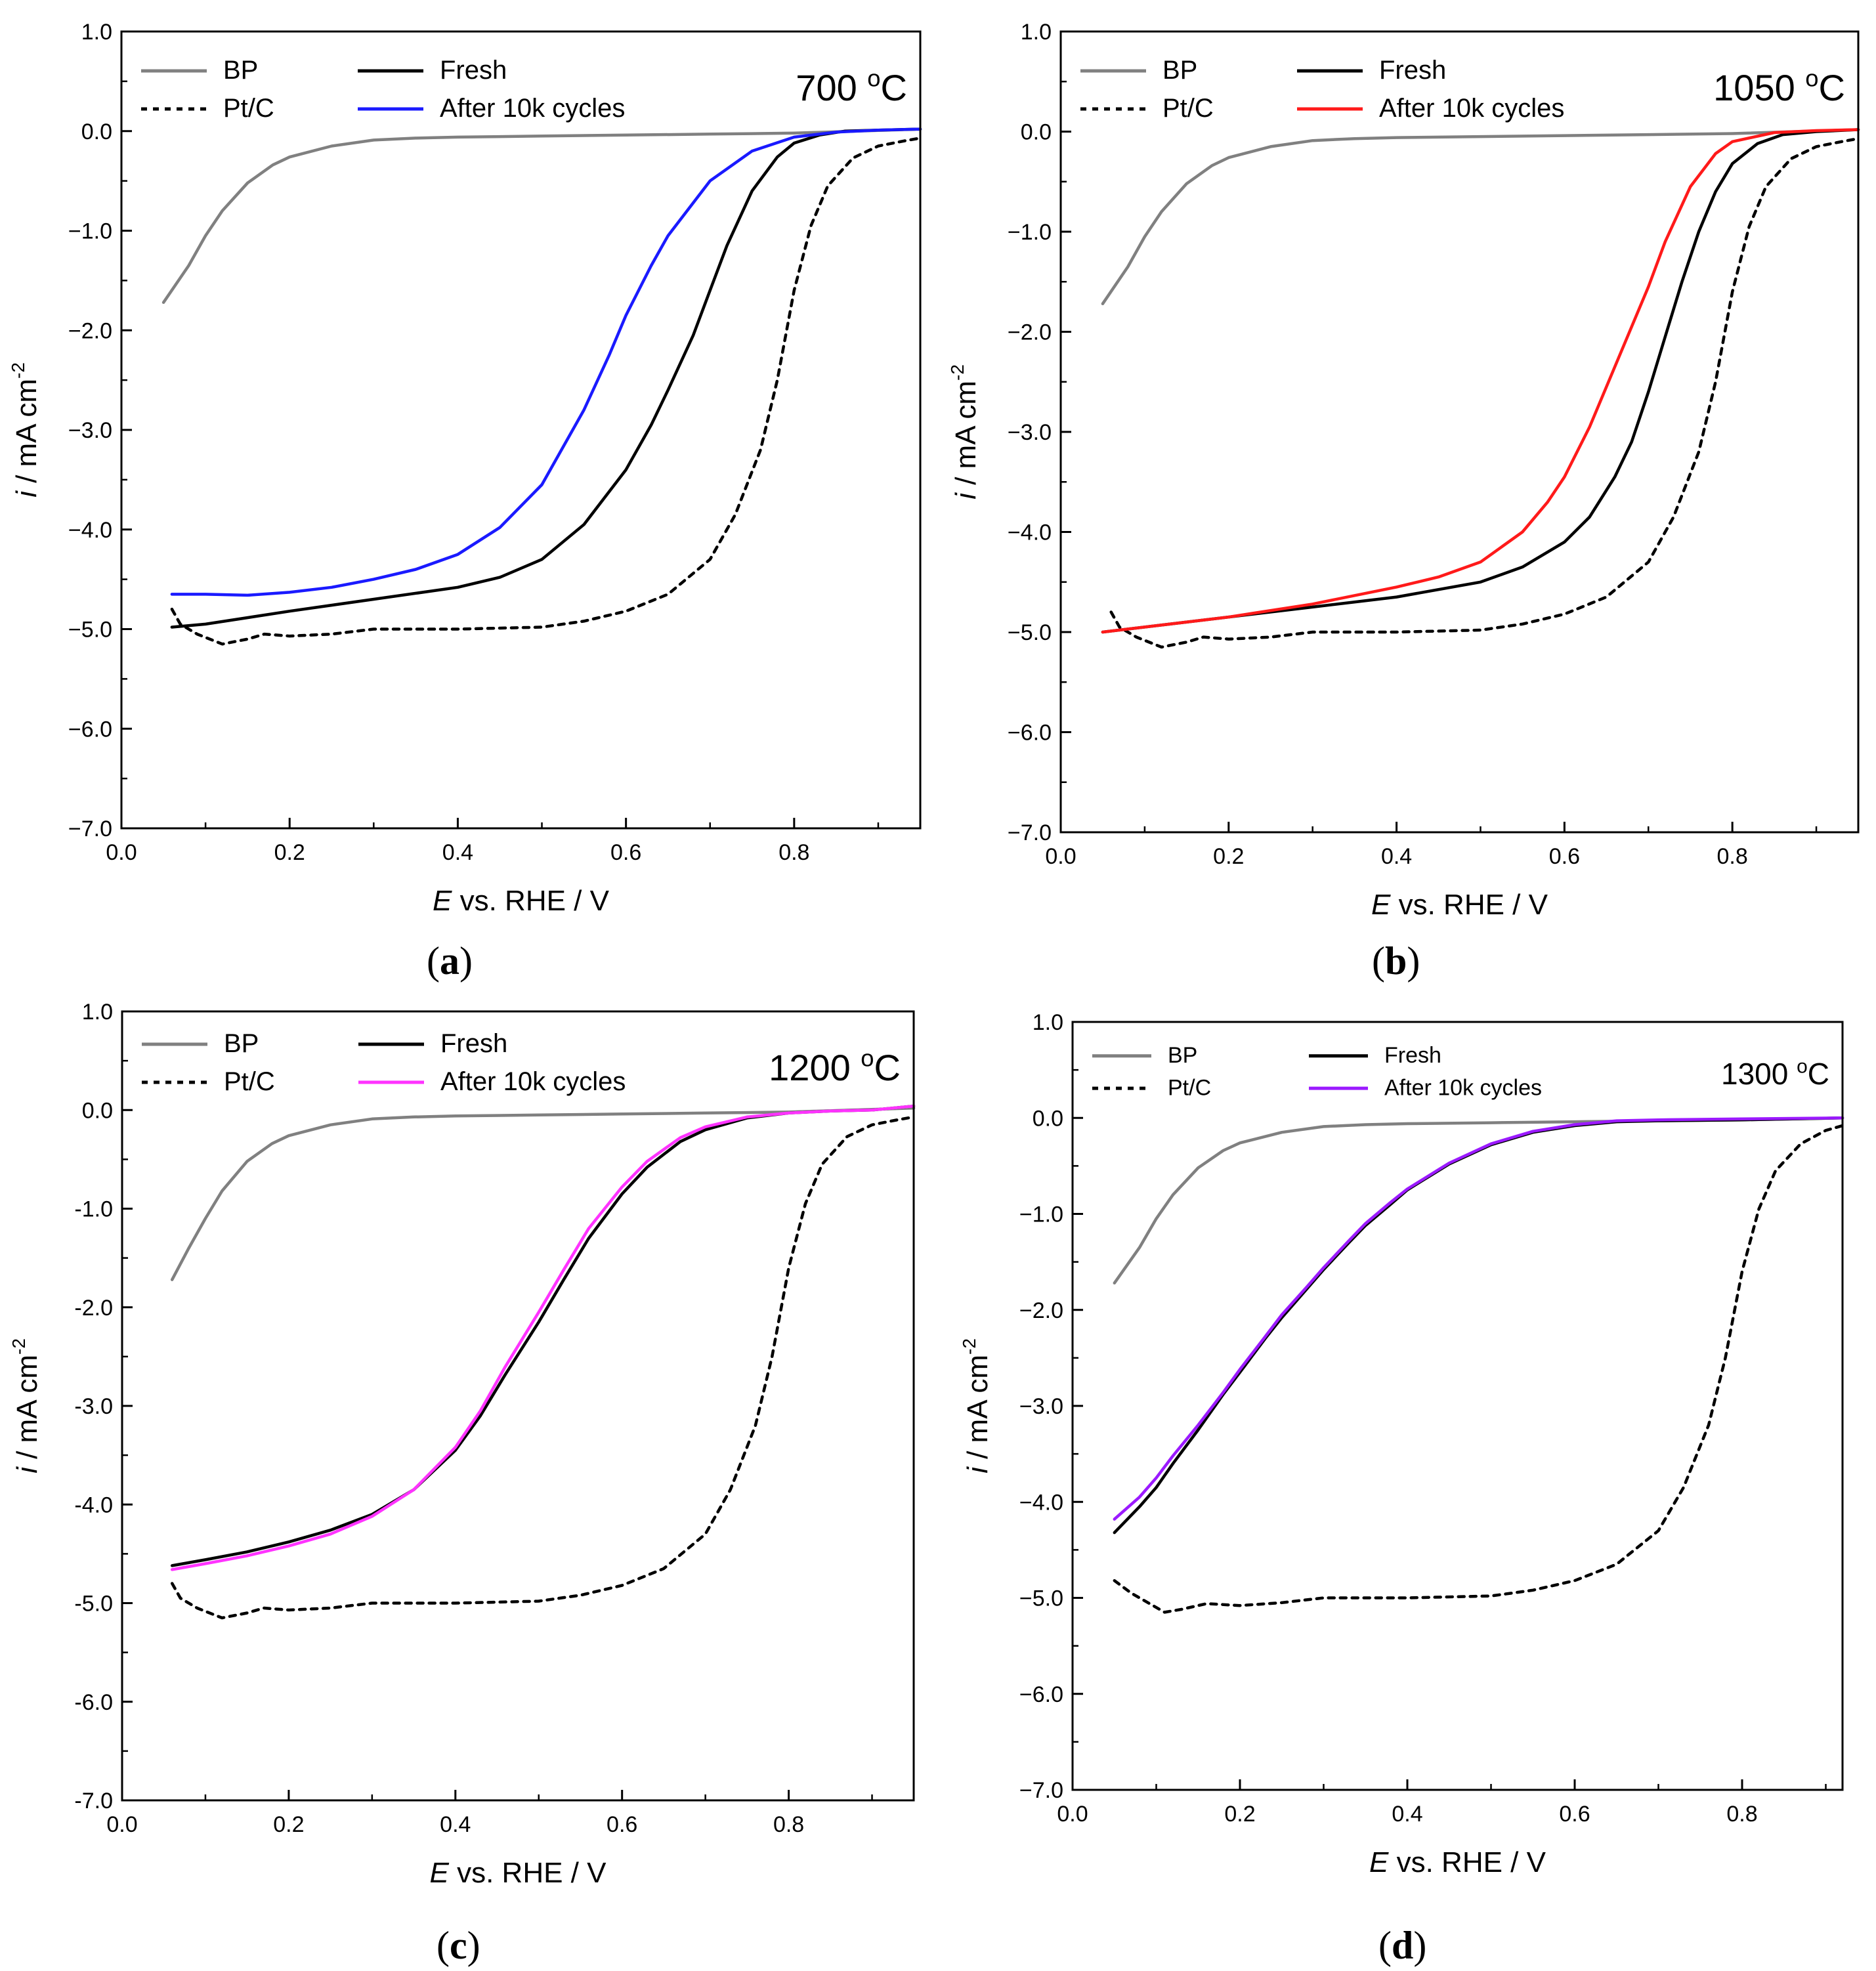  What do you see at coordinates (93, 1308) in the screenshot?
I see `y-tick-label: -2.0` at bounding box center [93, 1308].